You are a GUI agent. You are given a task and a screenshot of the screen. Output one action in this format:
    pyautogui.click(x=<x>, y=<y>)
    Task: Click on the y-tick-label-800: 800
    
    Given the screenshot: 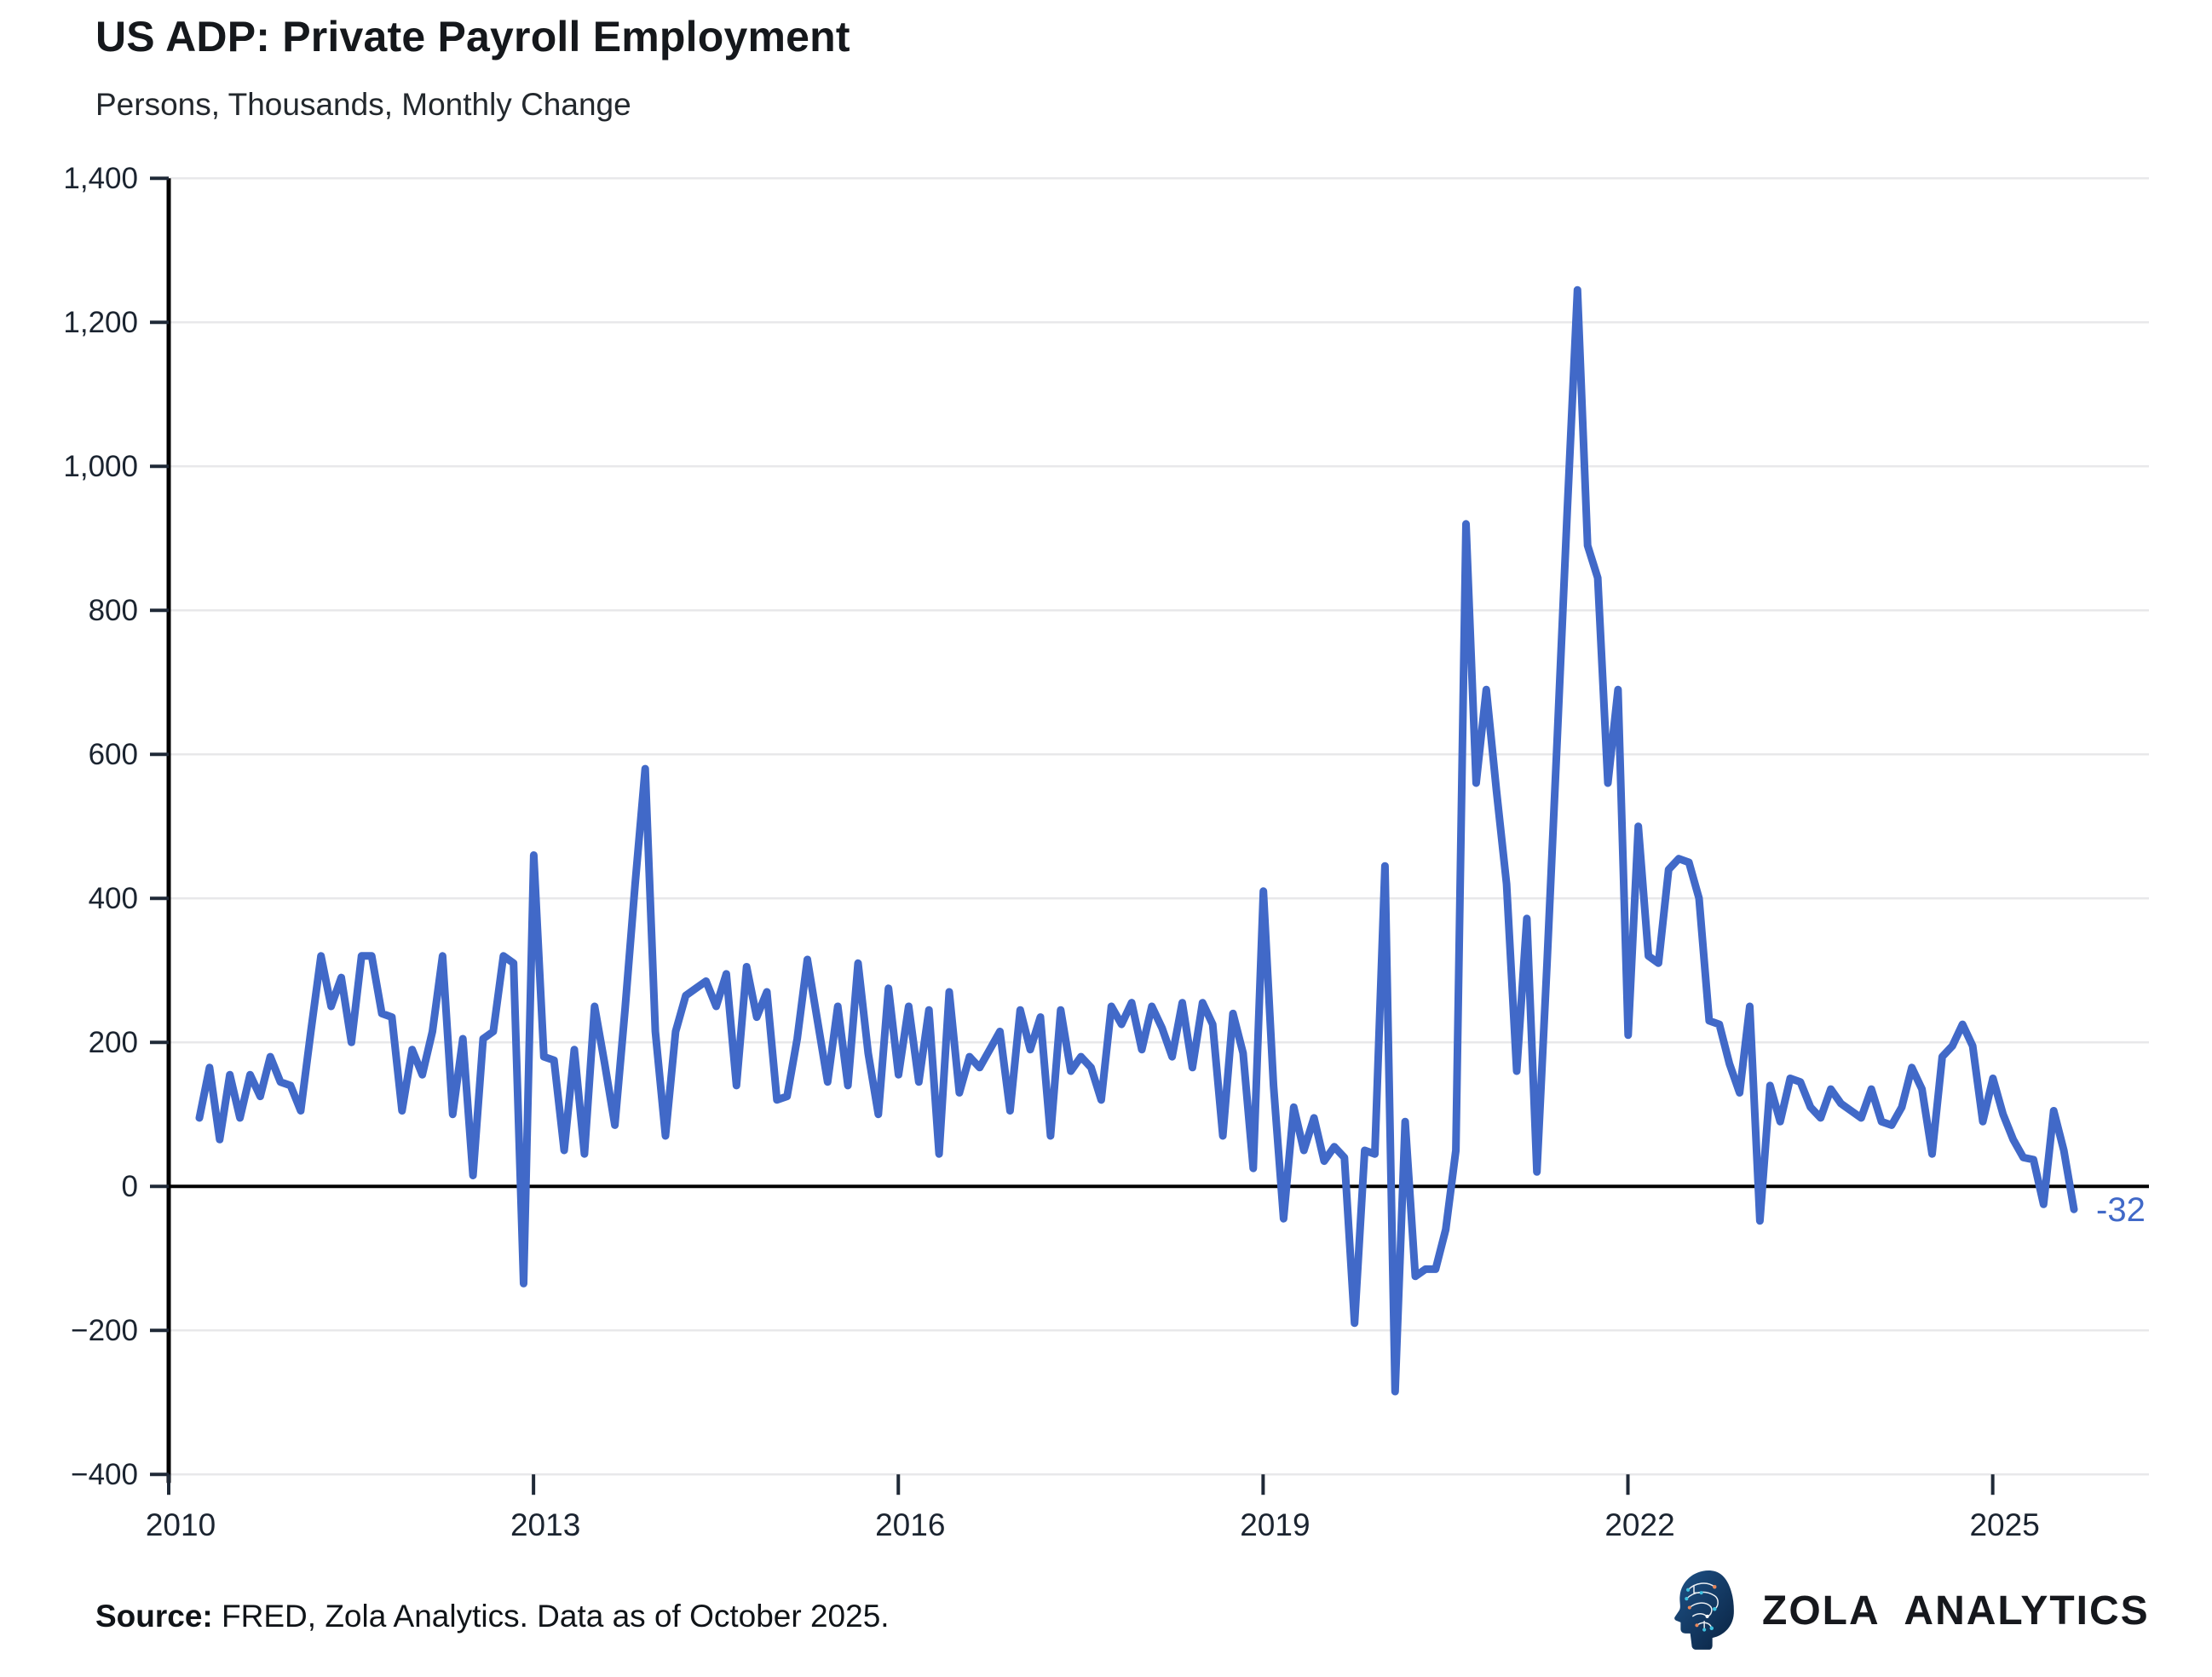 What is the action you would take?
    pyautogui.click(x=113, y=610)
    